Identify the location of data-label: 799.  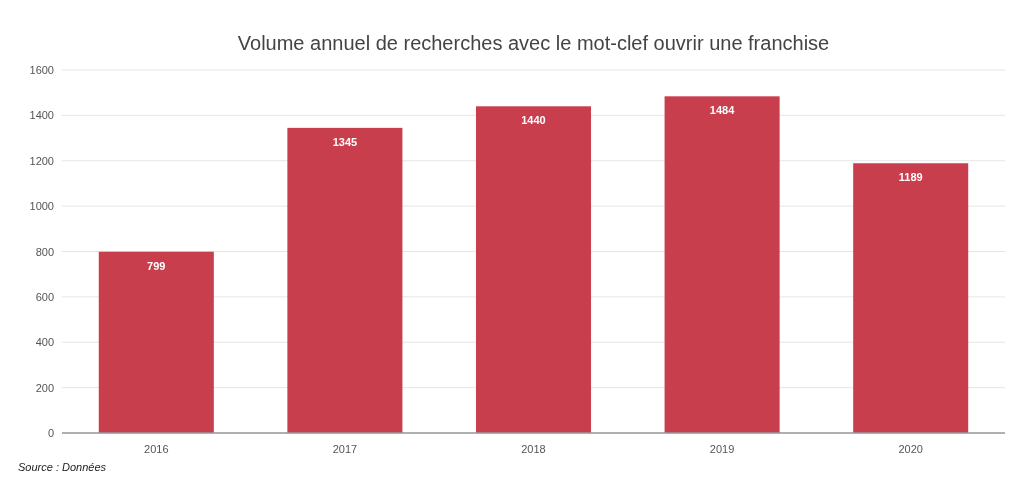
(156, 265).